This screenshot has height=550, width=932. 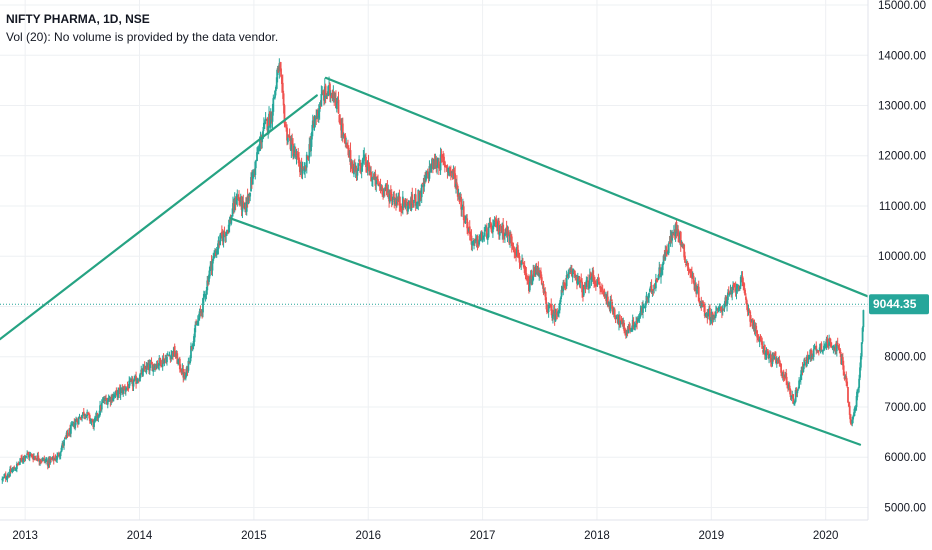 I want to click on price-tick-label: 5000.00, so click(x=905, y=508).